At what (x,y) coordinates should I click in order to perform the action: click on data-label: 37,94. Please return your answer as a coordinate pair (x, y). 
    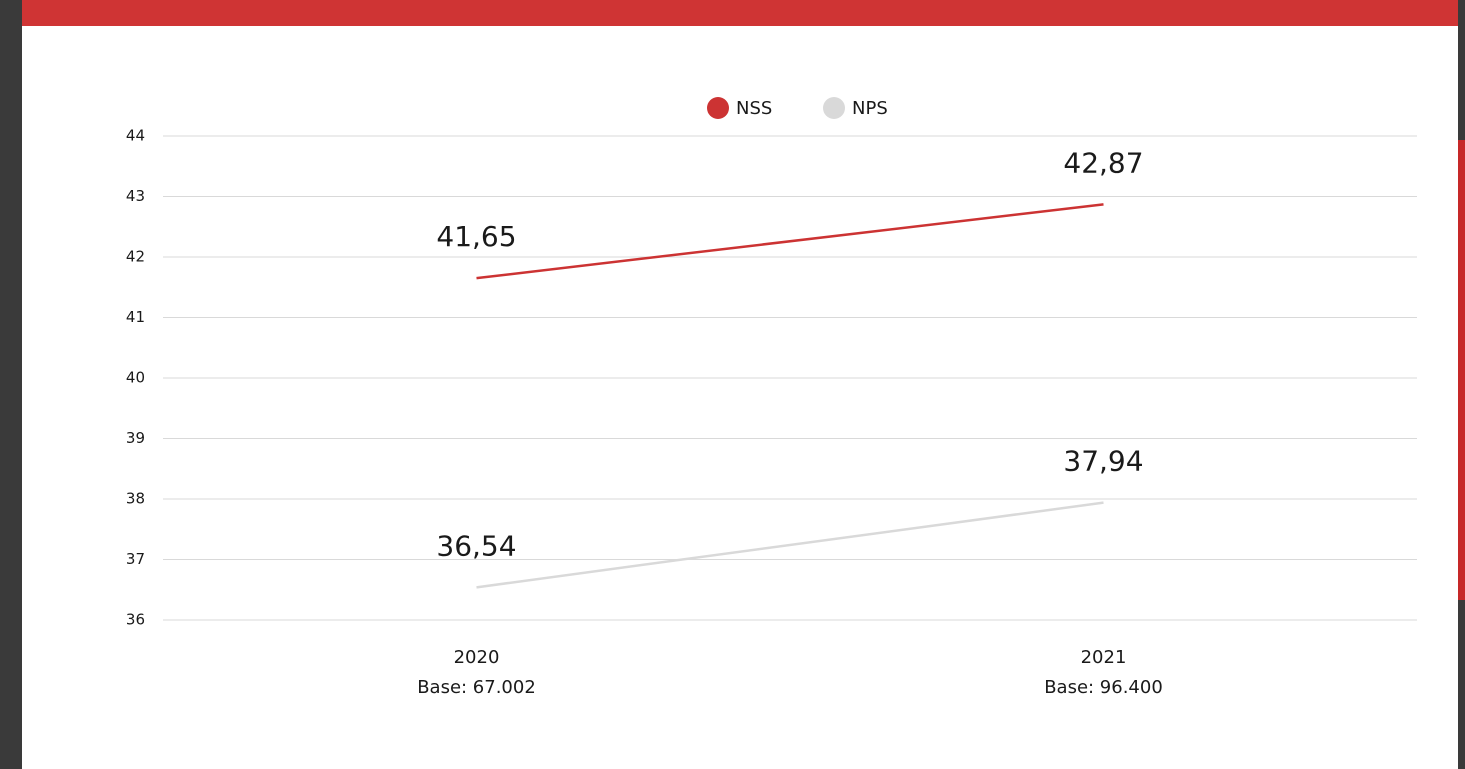
    Looking at the image, I should click on (1103, 461).